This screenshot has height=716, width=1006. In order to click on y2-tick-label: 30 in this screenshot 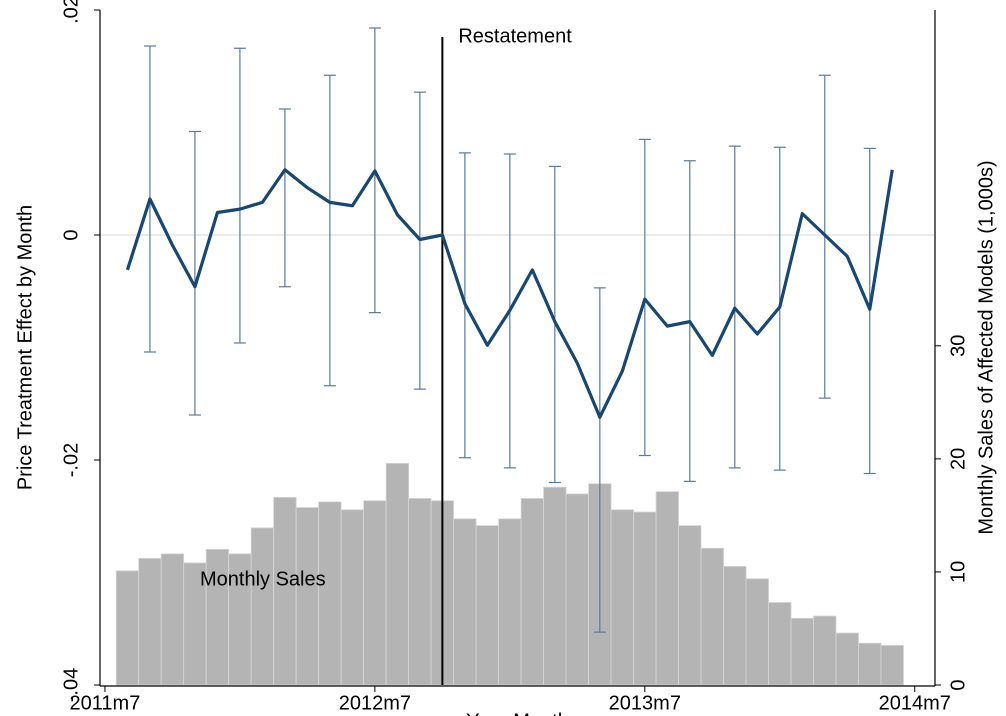, I will do `click(958, 346)`.